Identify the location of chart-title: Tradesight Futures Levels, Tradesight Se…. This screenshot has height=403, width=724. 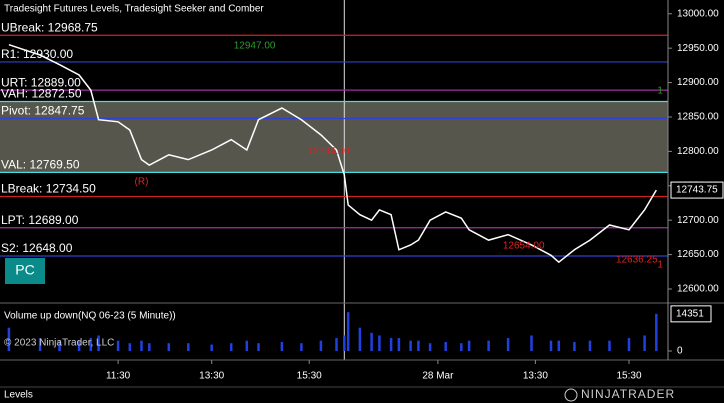
(134, 9).